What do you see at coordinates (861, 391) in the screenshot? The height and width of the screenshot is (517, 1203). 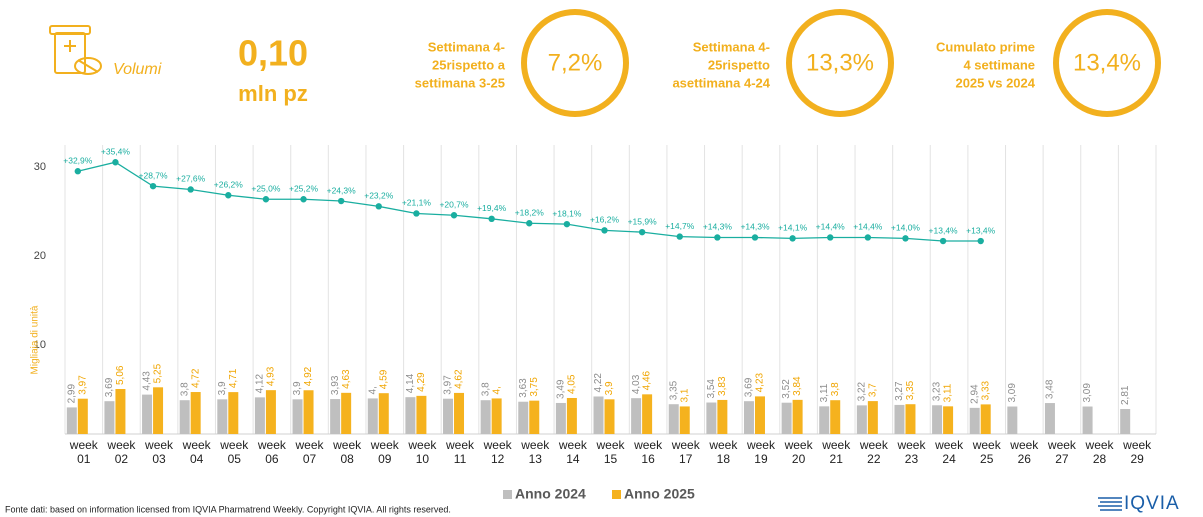 I see `bar-value-label: 3,22` at bounding box center [861, 391].